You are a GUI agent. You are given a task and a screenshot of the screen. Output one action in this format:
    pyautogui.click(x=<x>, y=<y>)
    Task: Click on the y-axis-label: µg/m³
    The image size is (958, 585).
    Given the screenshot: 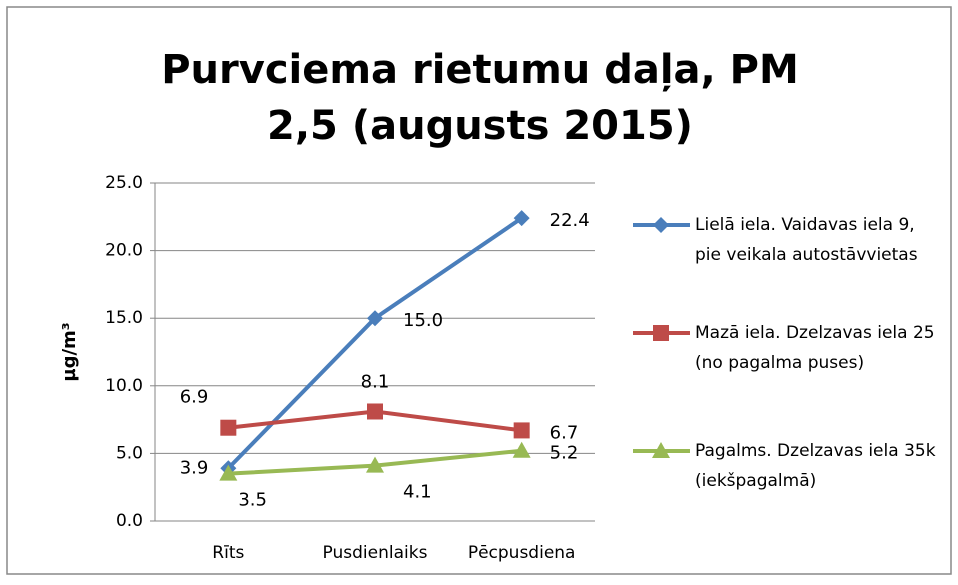 What is the action you would take?
    pyautogui.click(x=69, y=351)
    